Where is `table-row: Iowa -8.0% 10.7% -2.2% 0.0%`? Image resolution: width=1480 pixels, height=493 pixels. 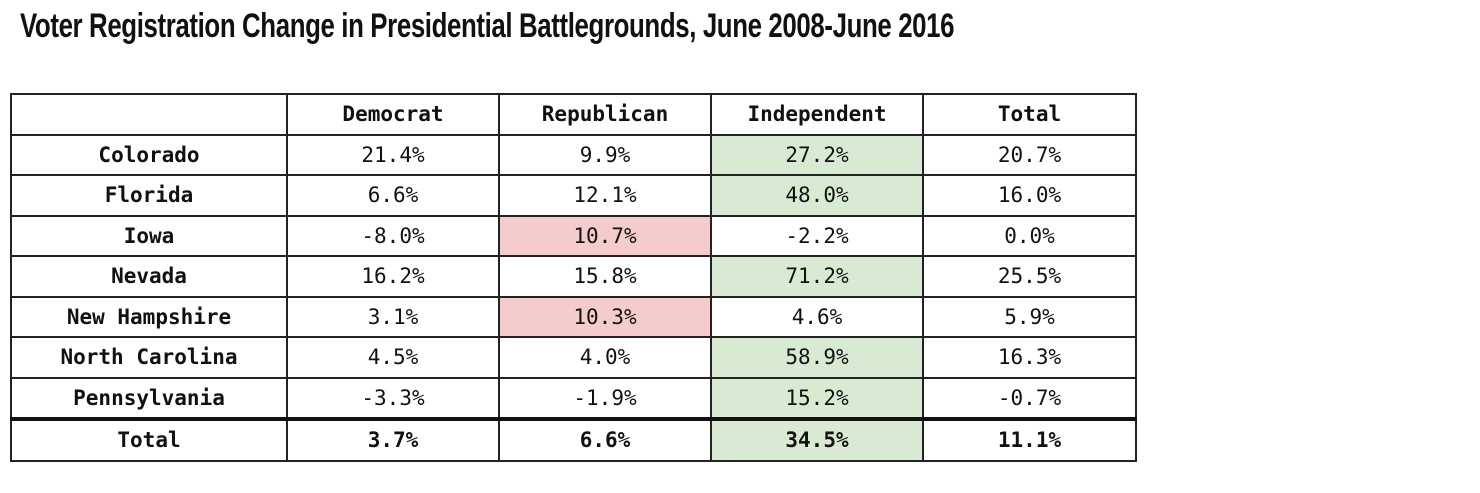
table-row: Iowa -8.0% 10.7% -2.2% 0.0% is located at coordinates (573, 235).